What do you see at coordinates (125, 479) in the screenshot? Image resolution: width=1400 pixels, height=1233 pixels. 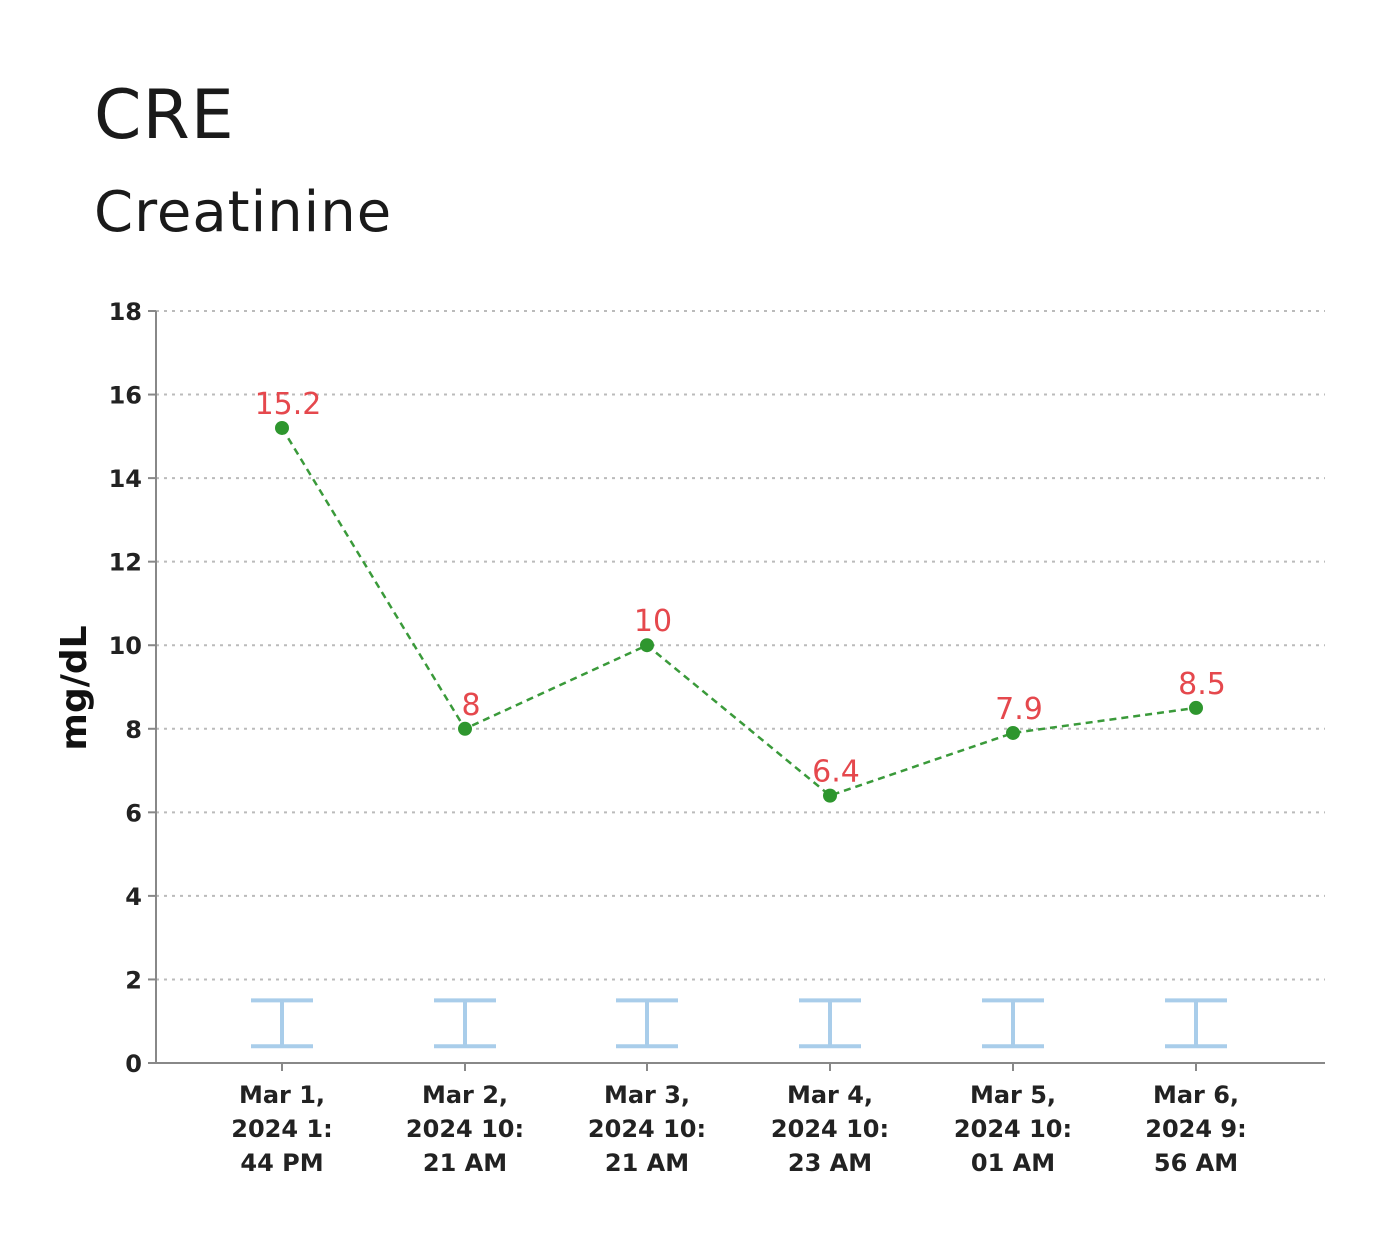 I see `y-tick-label: 14` at bounding box center [125, 479].